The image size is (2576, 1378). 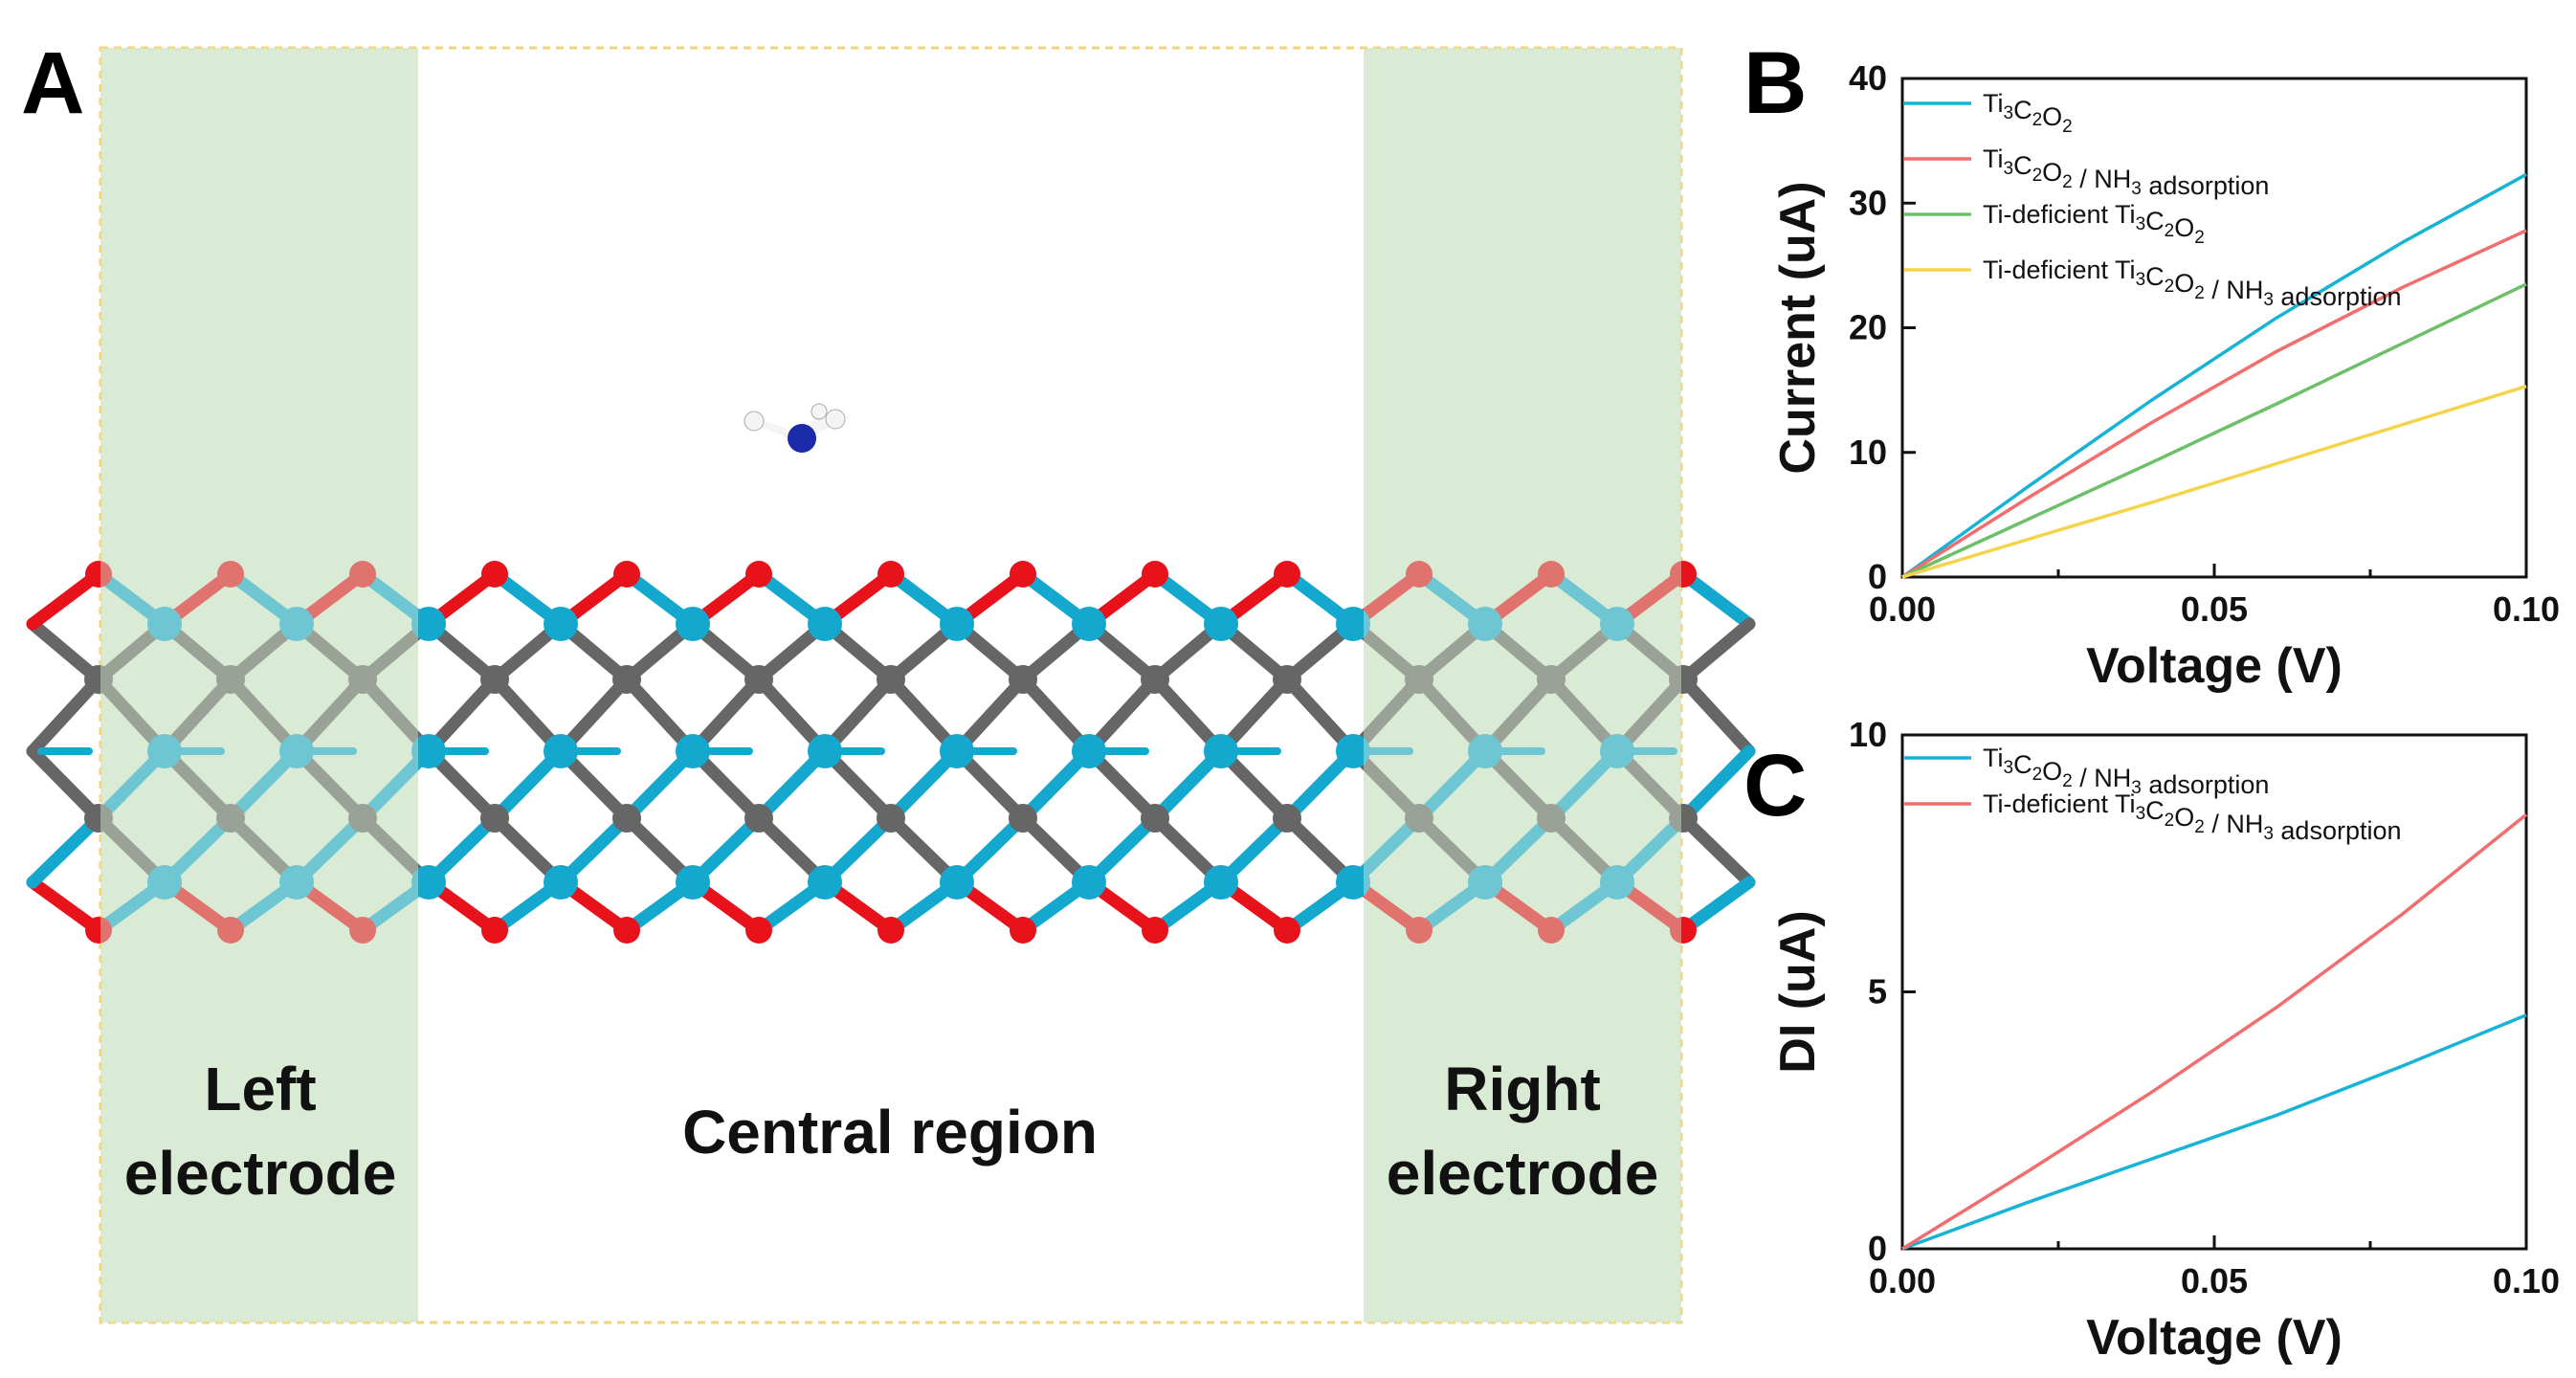 I want to click on legend-label-2: Ti3C2O2 / NH3 adsorption, so click(x=2126, y=172).